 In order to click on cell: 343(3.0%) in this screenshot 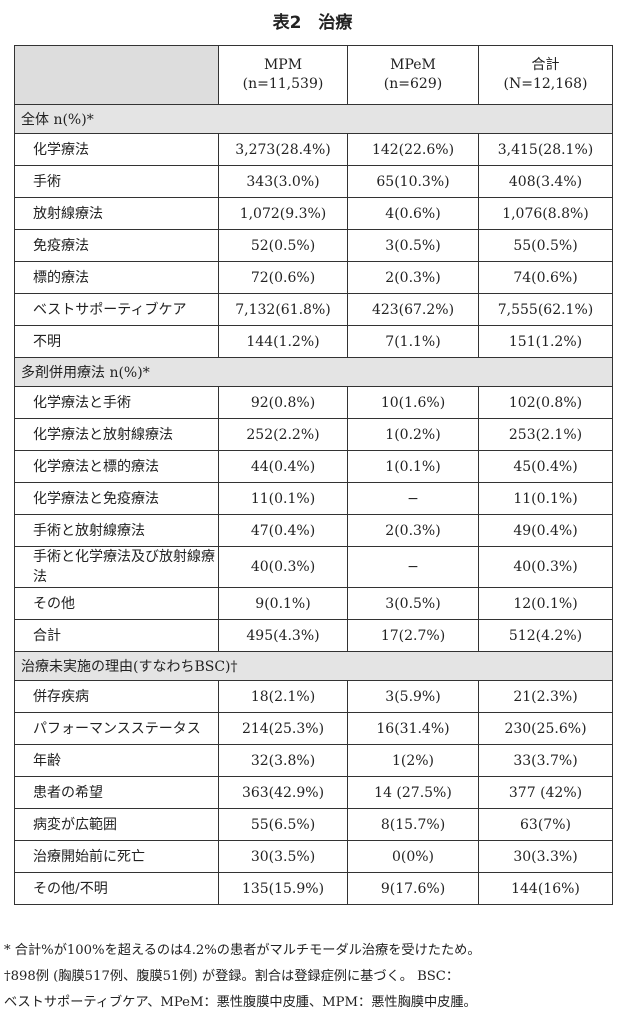, I will do `click(283, 181)`.